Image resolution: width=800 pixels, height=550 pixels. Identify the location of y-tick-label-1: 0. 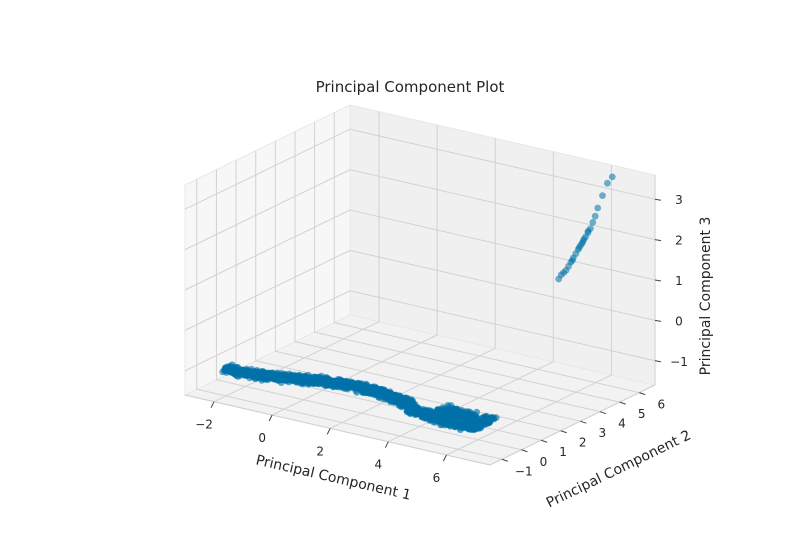
(544, 462).